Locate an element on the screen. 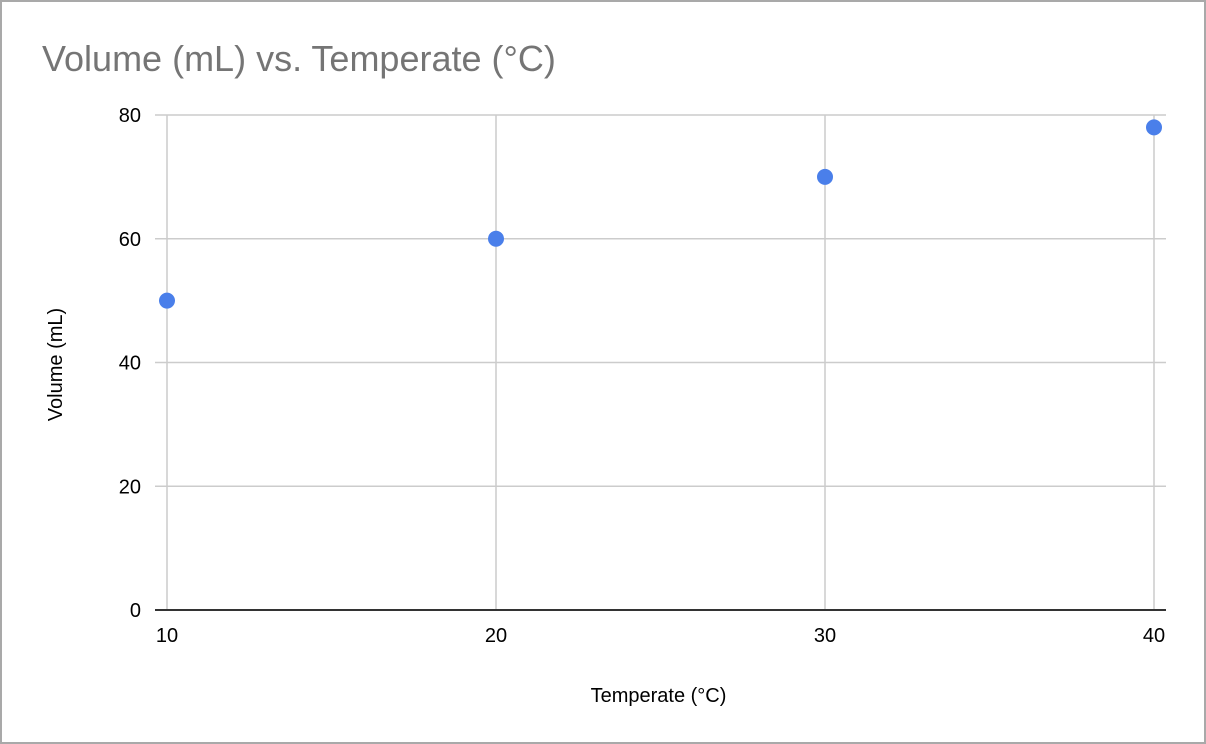  x-tick-label: 10 is located at coordinates (167, 636).